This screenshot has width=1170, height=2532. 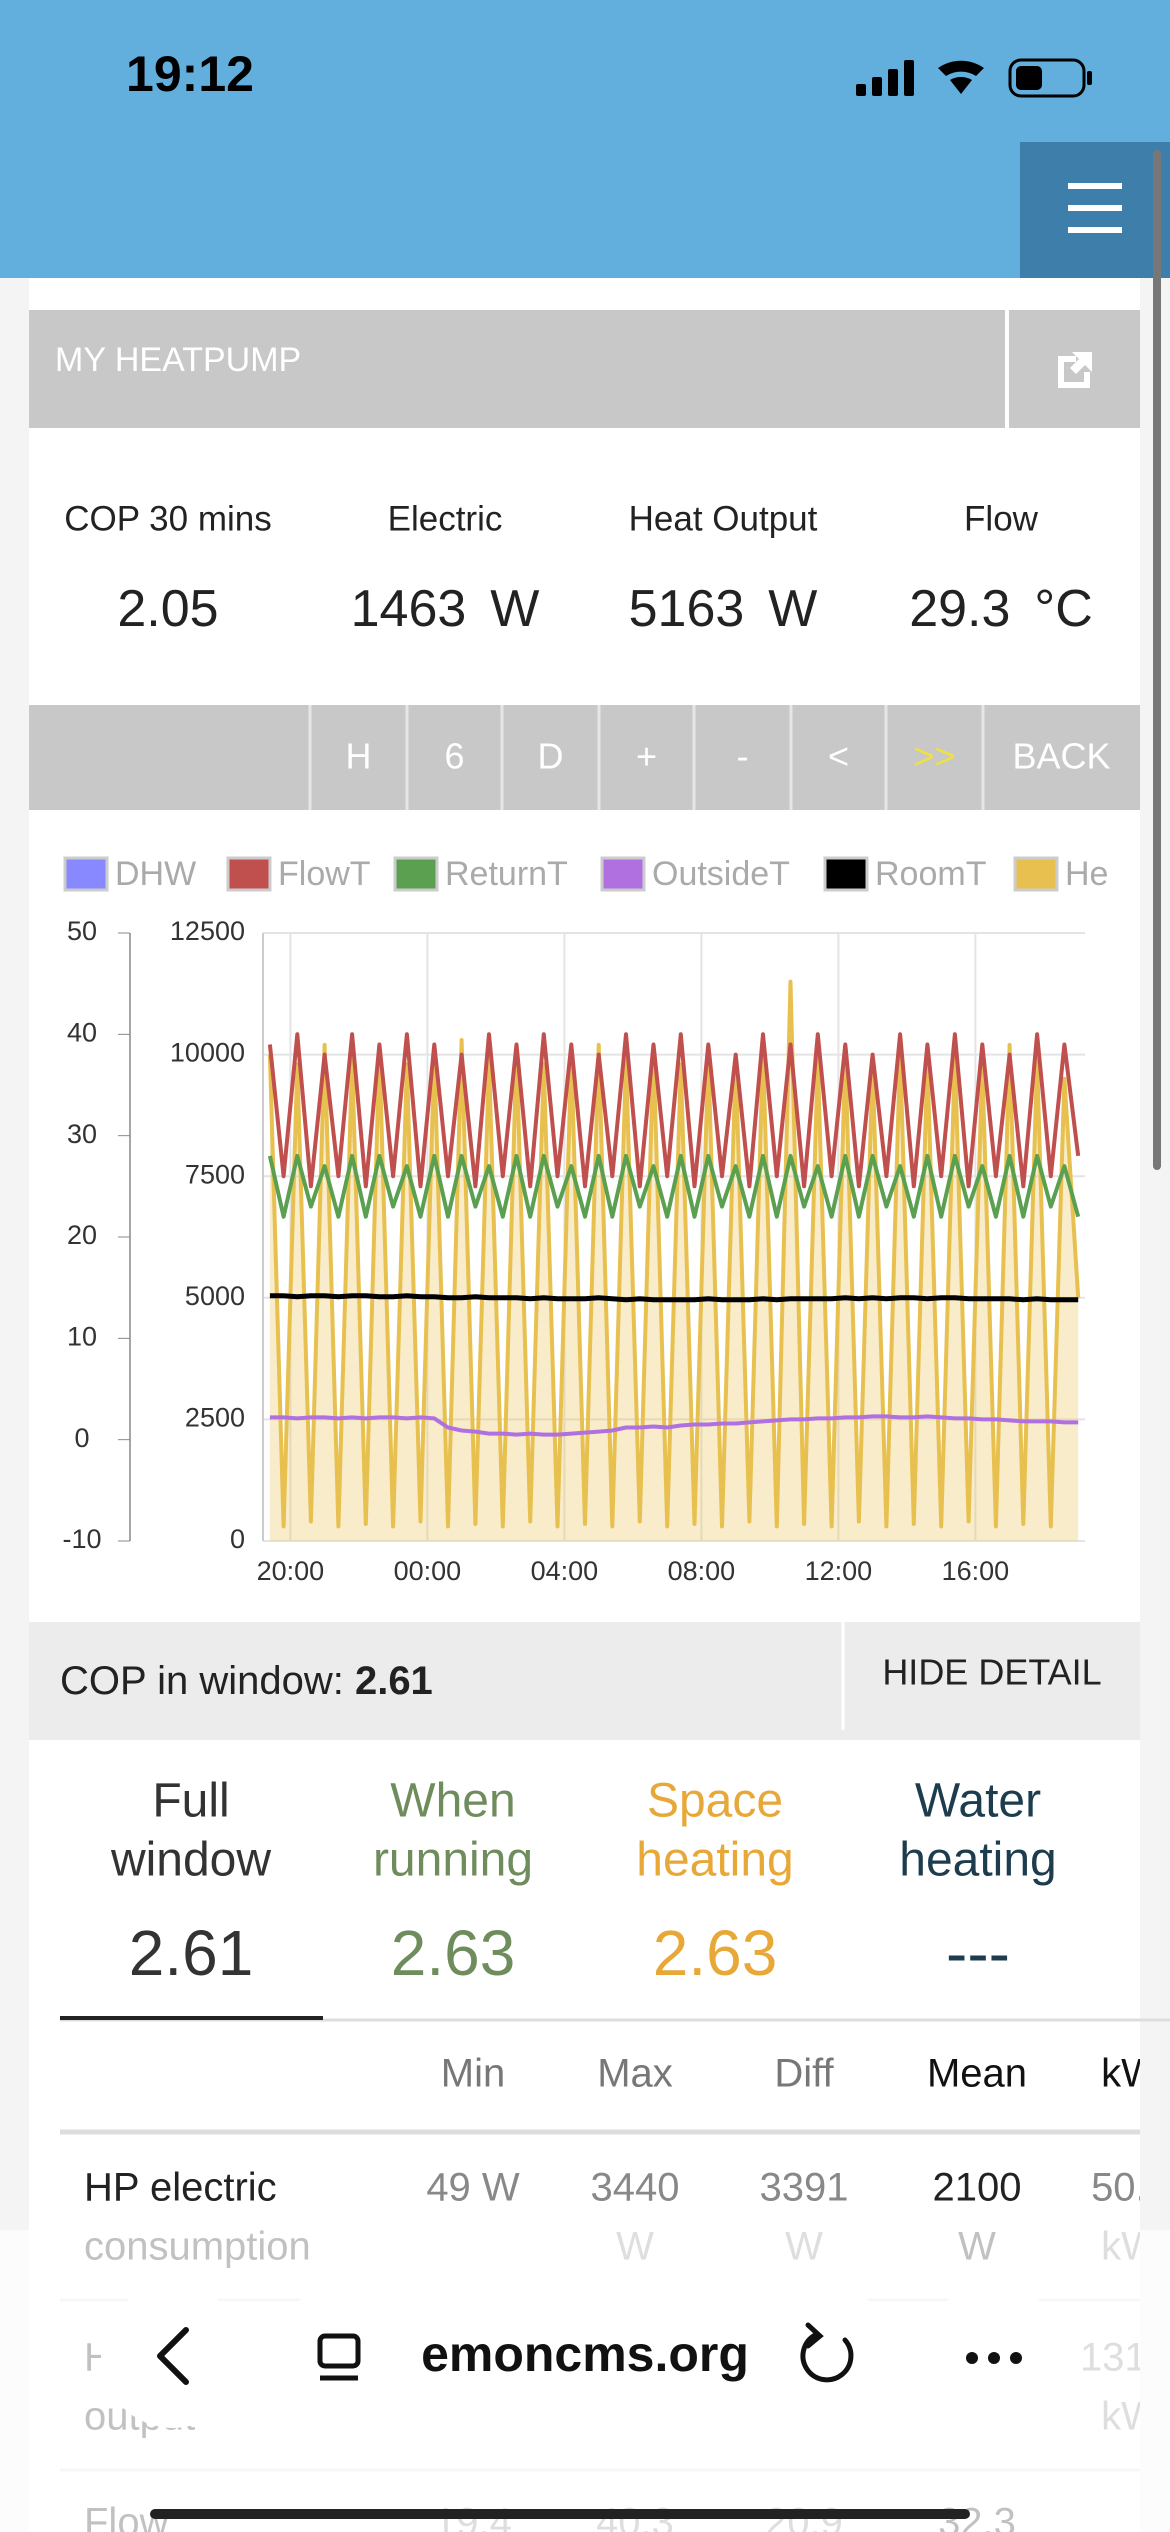 I want to click on x-tick-label: 12:00, so click(x=839, y=1571).